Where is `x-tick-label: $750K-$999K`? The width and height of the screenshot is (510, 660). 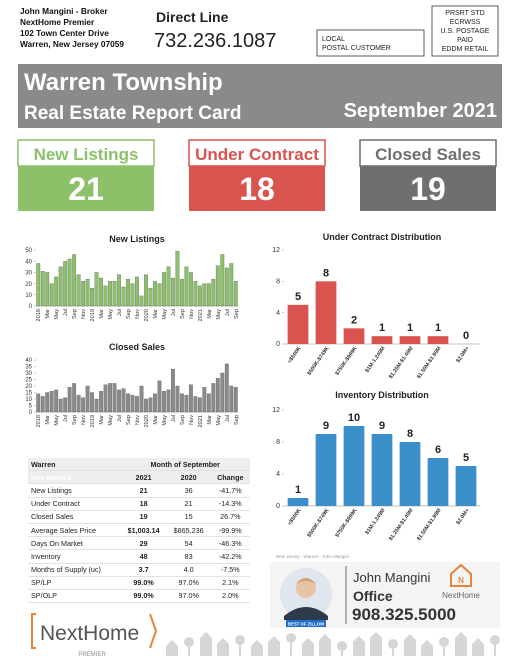 x-tick-label: $750K-$999K is located at coordinates (346, 523).